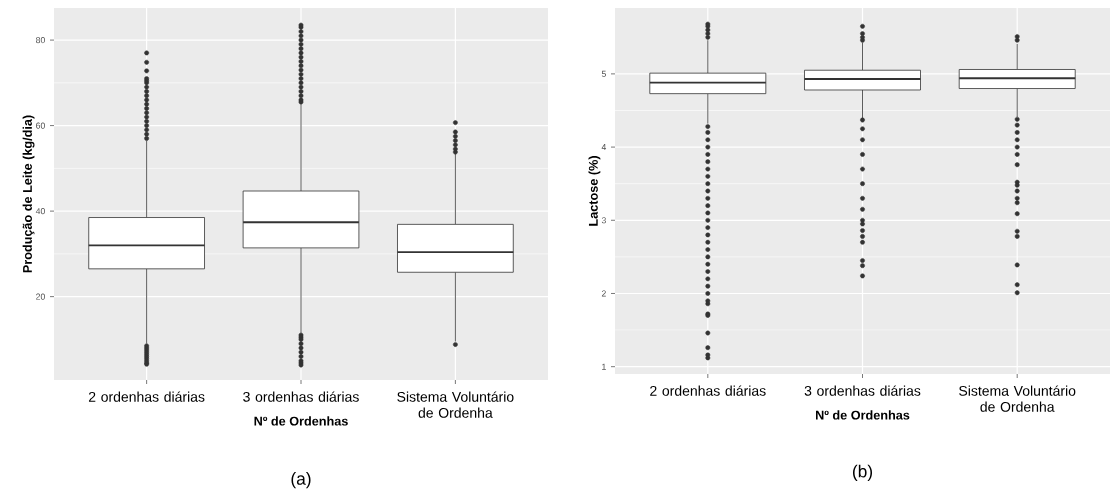 The image size is (1110, 490). What do you see at coordinates (603, 220) in the screenshot?
I see `y-tick-label: 3` at bounding box center [603, 220].